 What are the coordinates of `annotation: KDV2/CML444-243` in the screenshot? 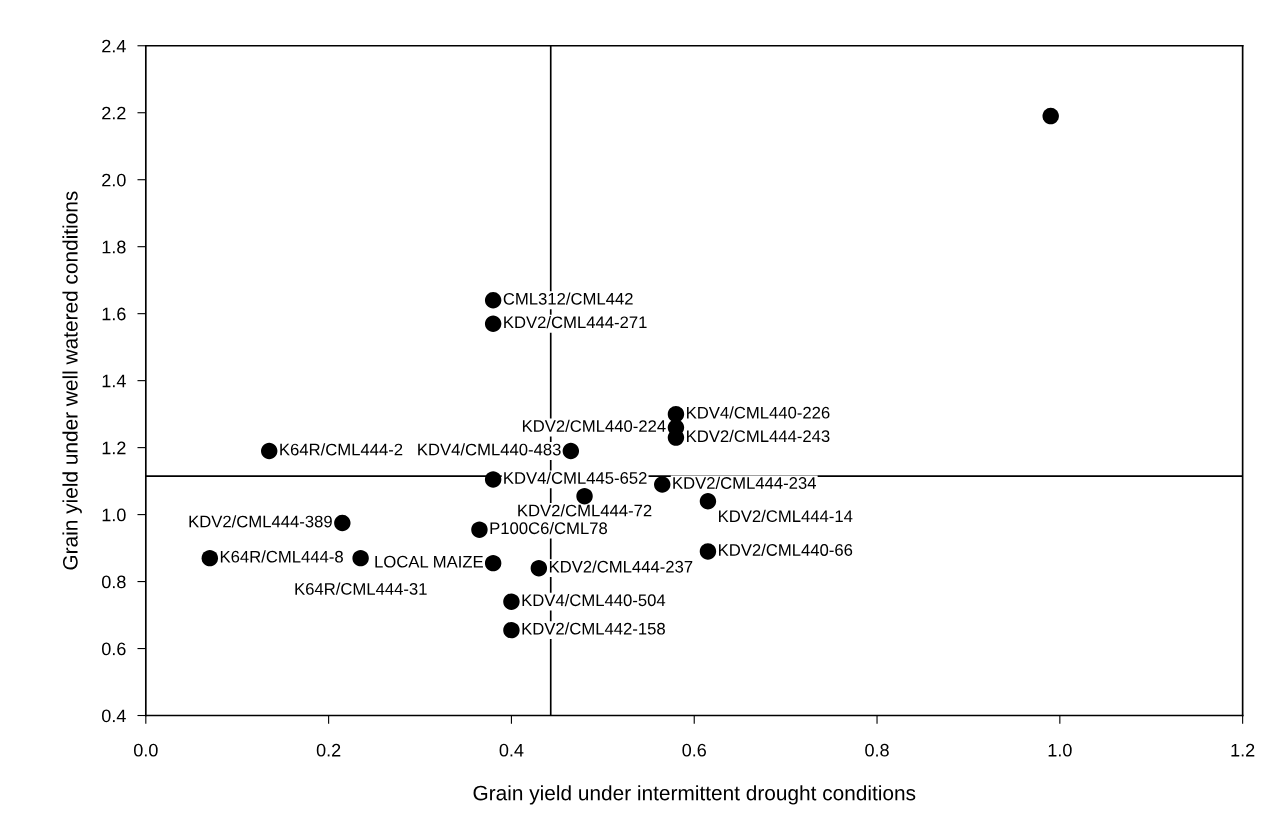 It's located at (758, 436).